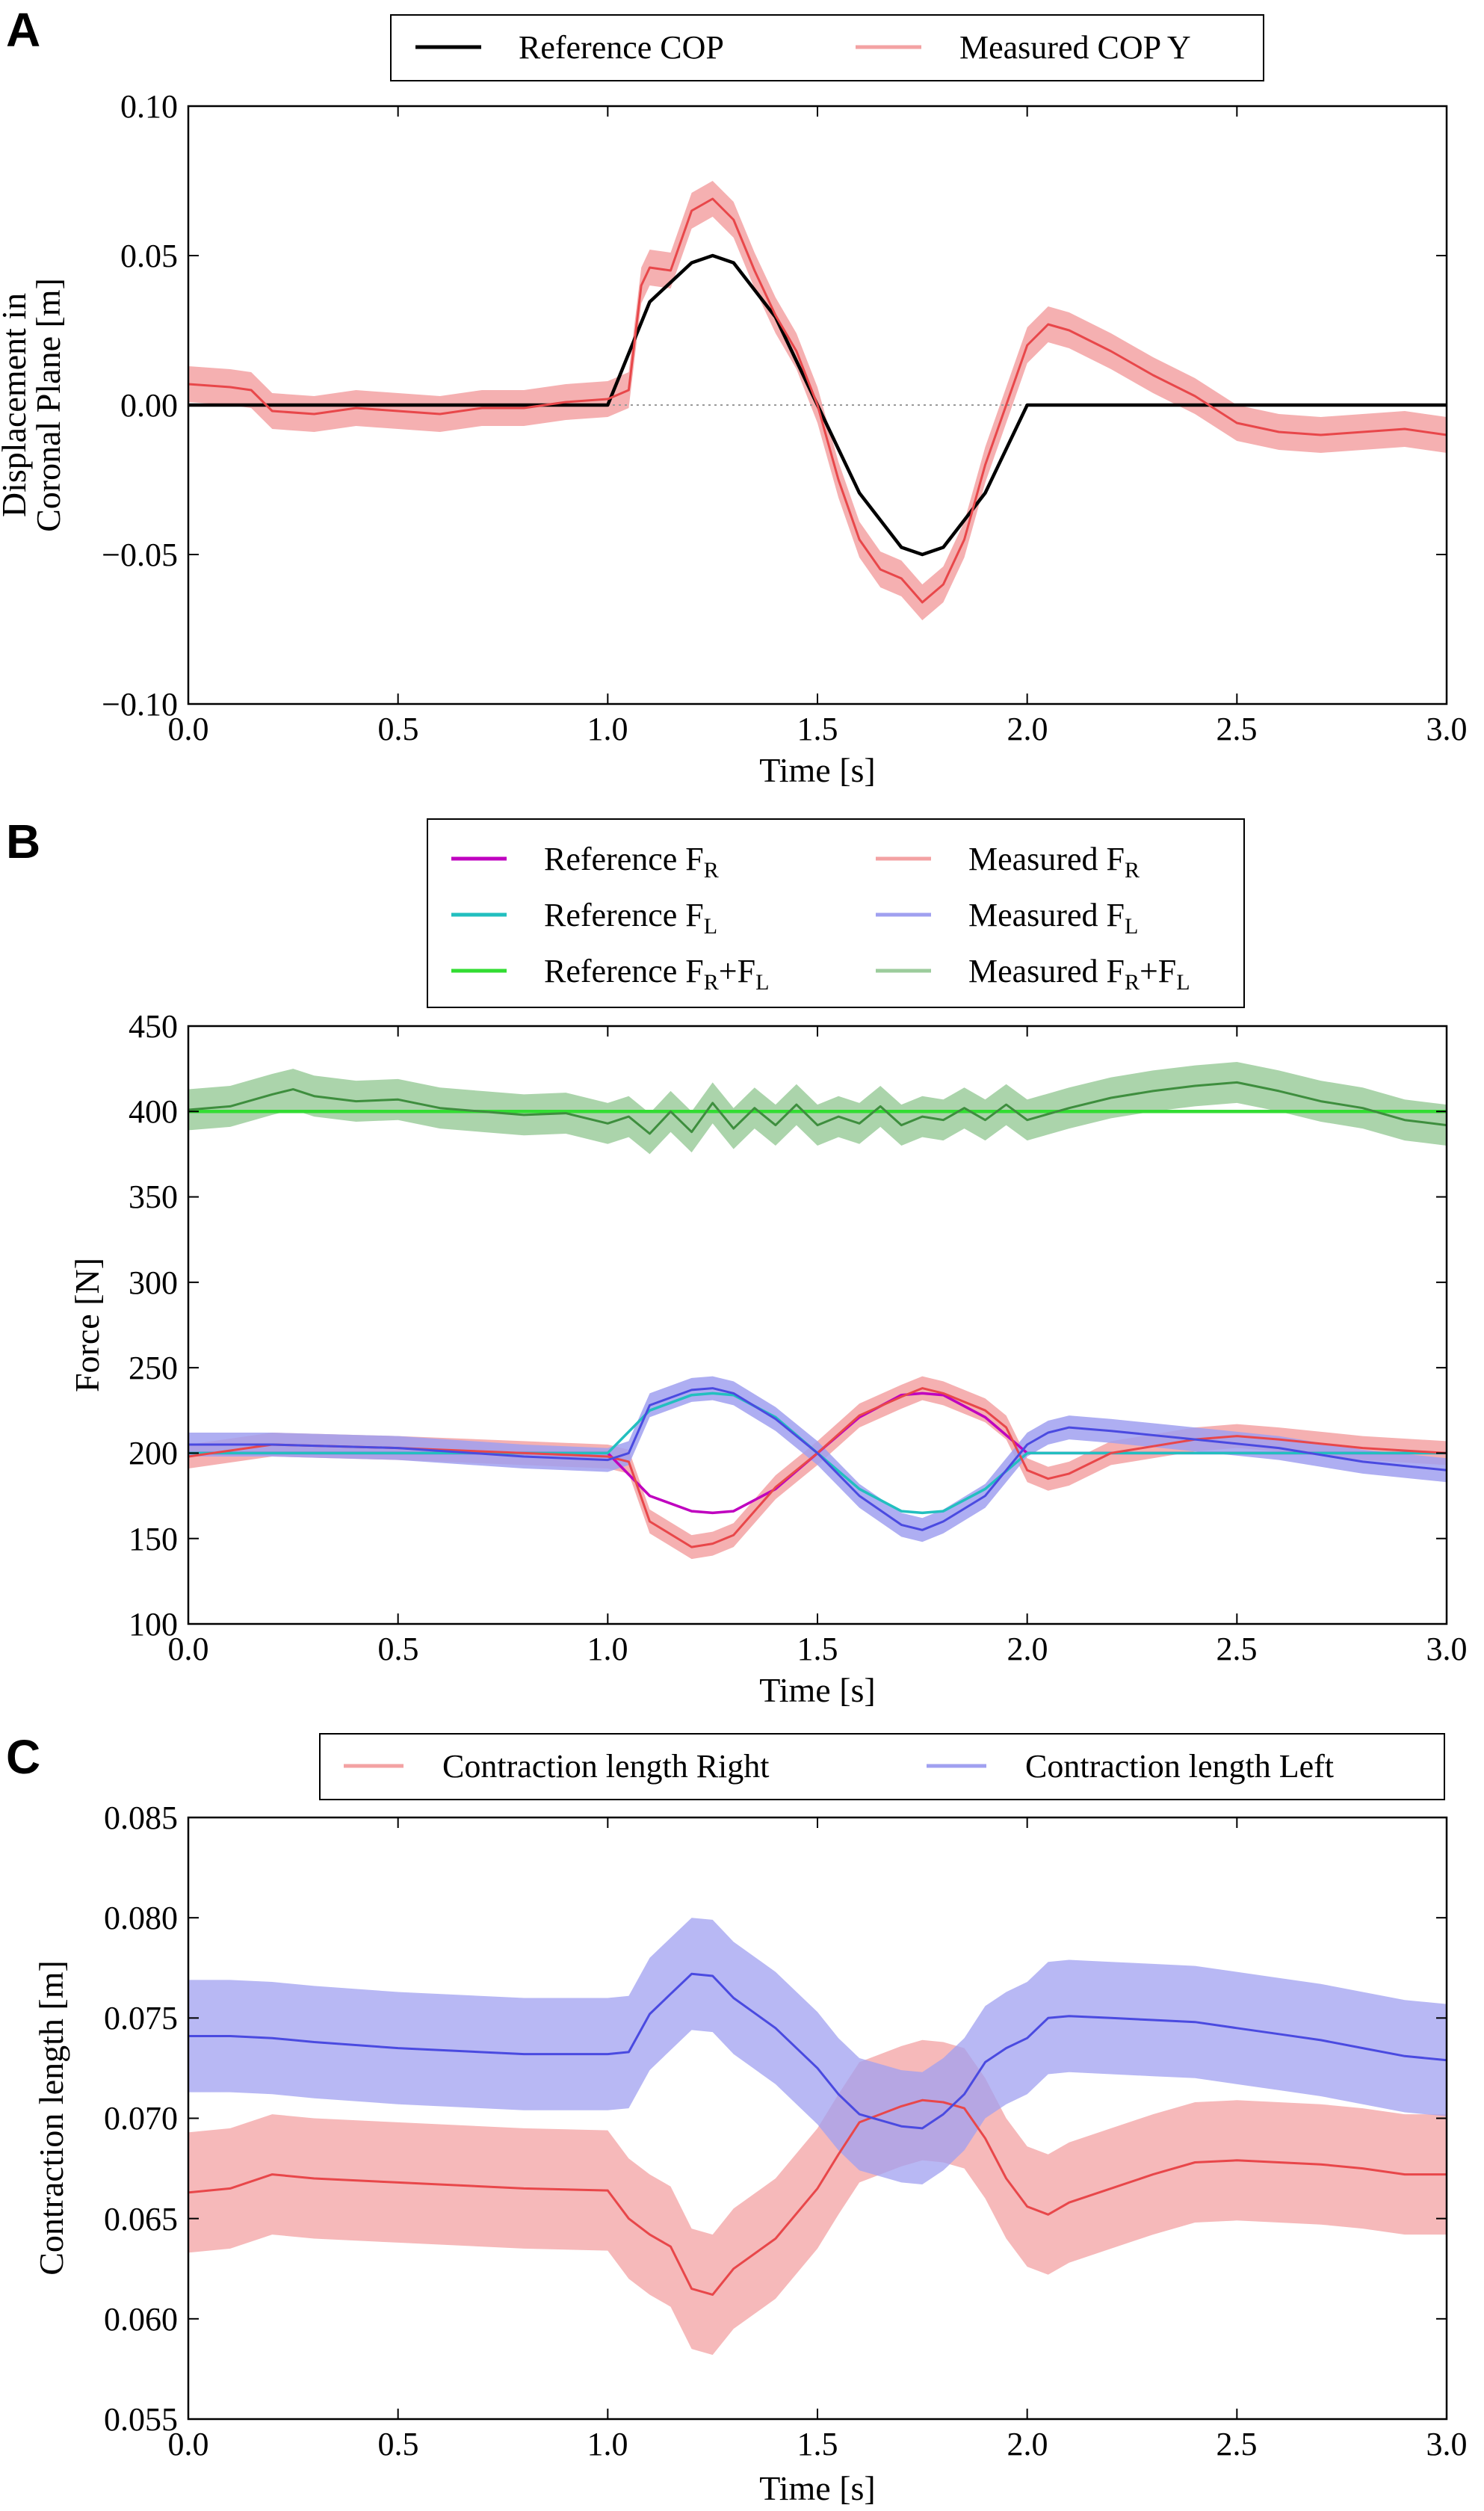 This screenshot has width=1484, height=2511. What do you see at coordinates (656, 974) in the screenshot?
I see `legend-label-reference-sum: Reference FR+FL` at bounding box center [656, 974].